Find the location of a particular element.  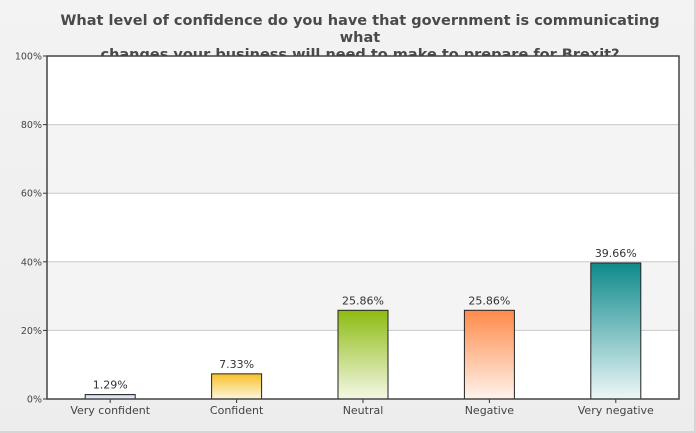

y-tick-label: 20% is located at coordinates (31, 331).